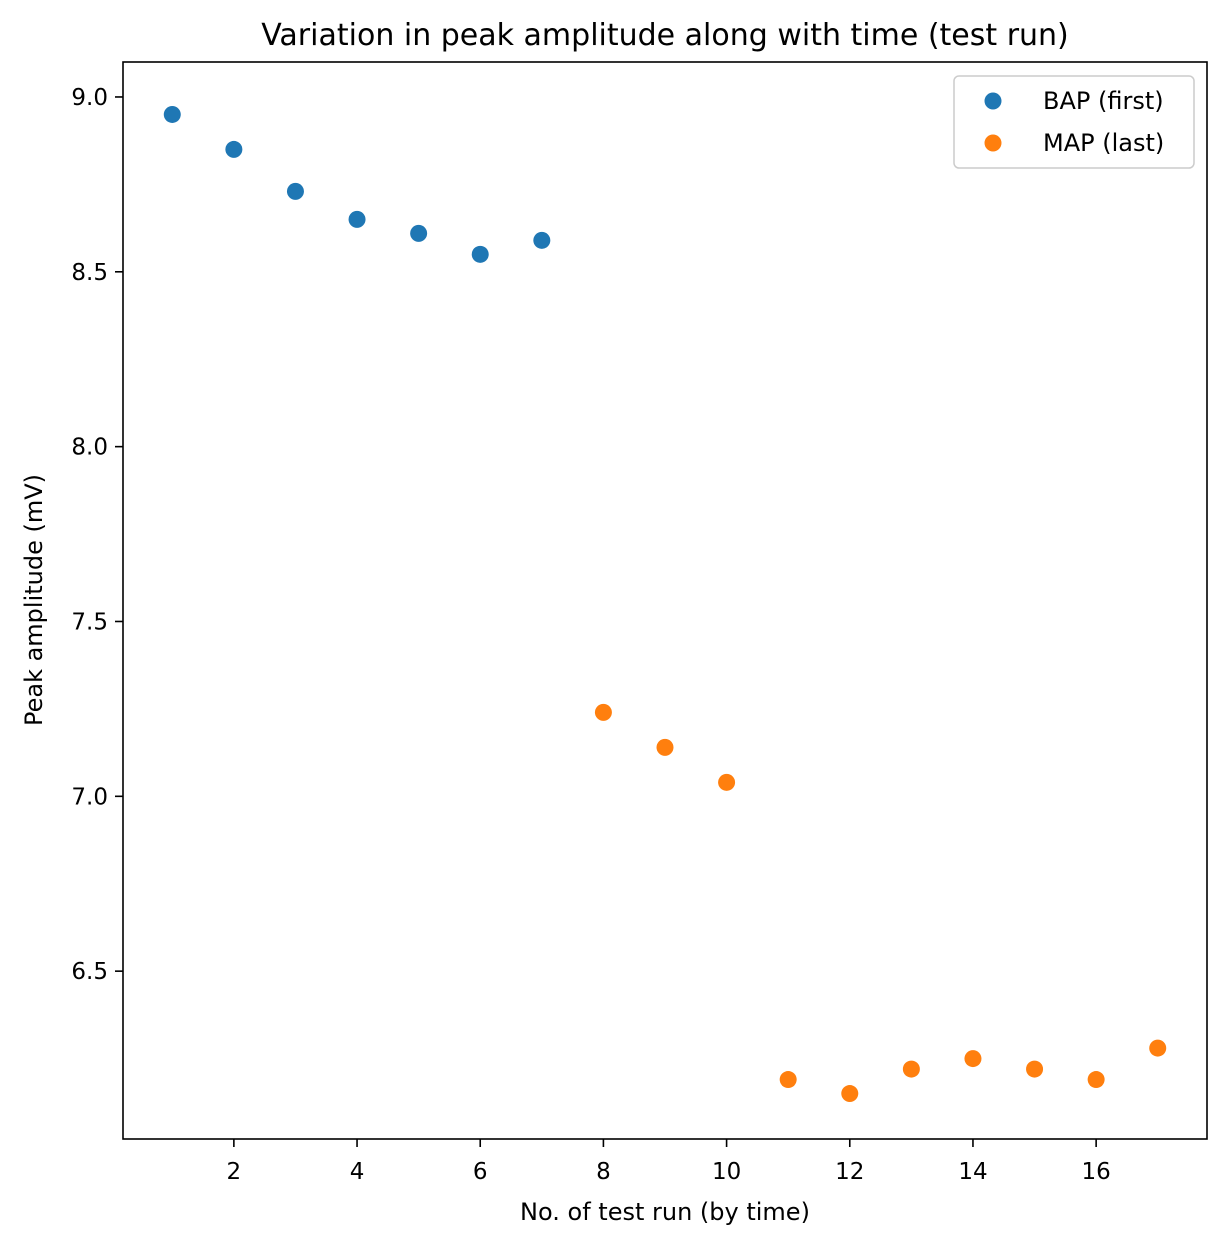  Describe the element at coordinates (1103, 101) in the screenshot. I see `legend-label-bap: BAP (first)` at that location.